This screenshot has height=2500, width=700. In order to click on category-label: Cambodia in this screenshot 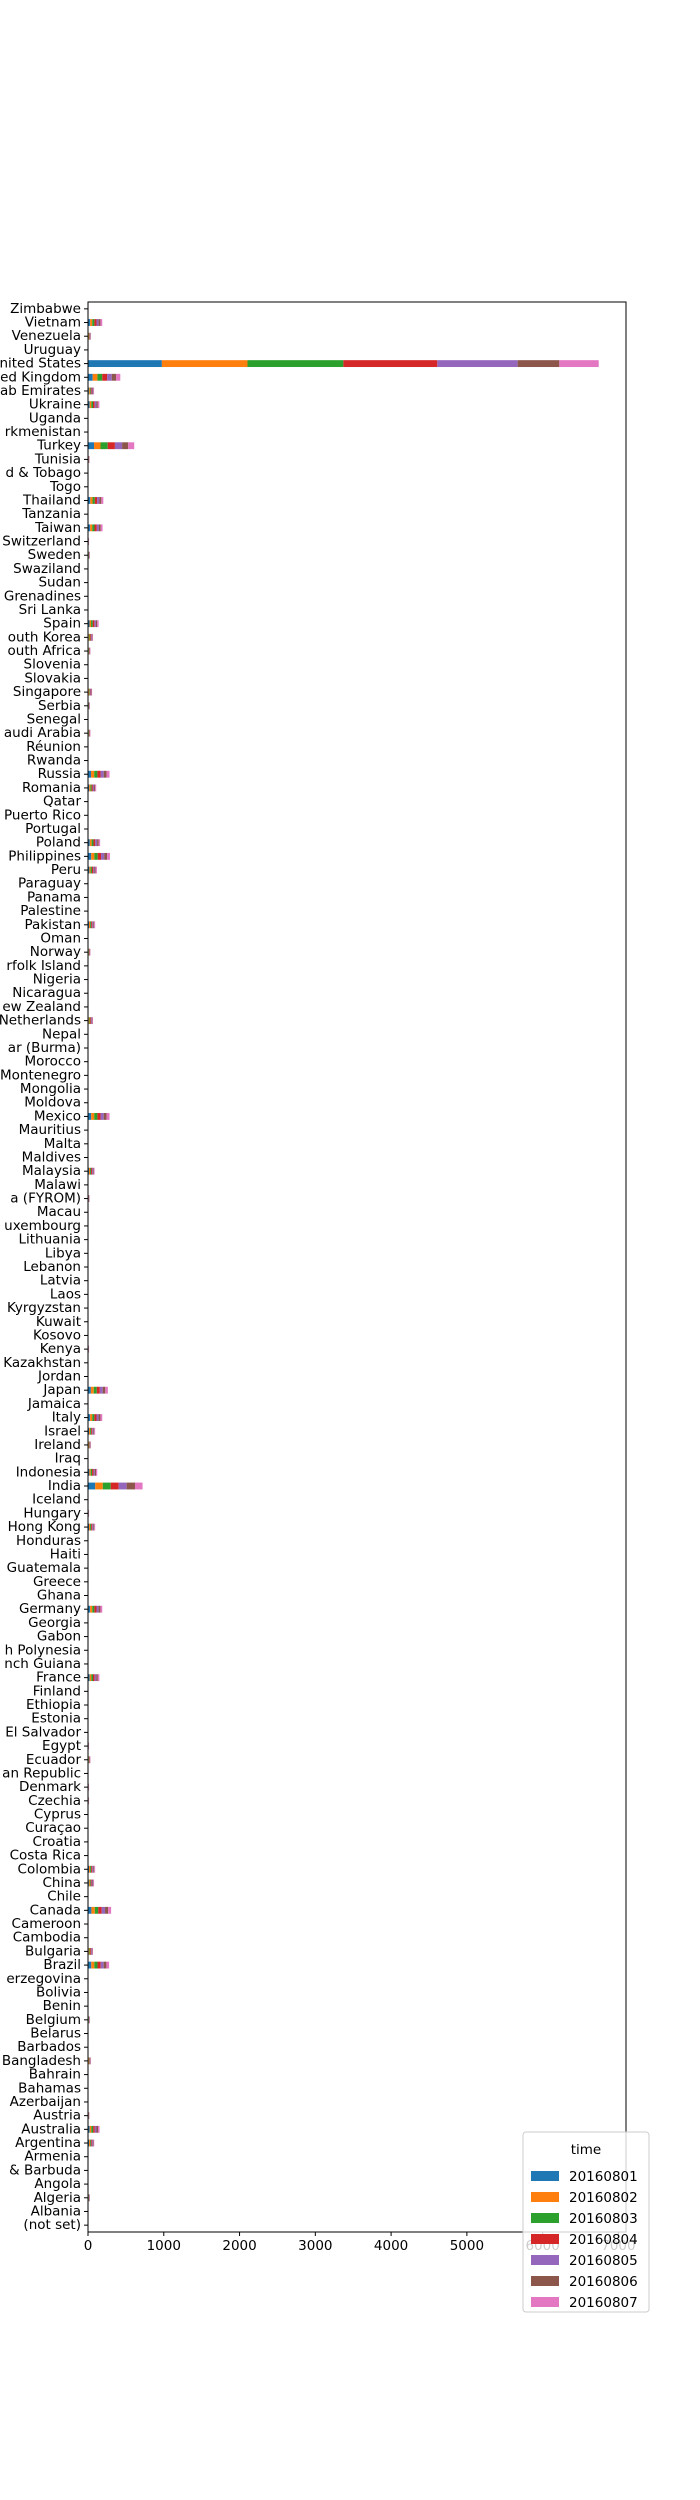, I will do `click(47, 1938)`.